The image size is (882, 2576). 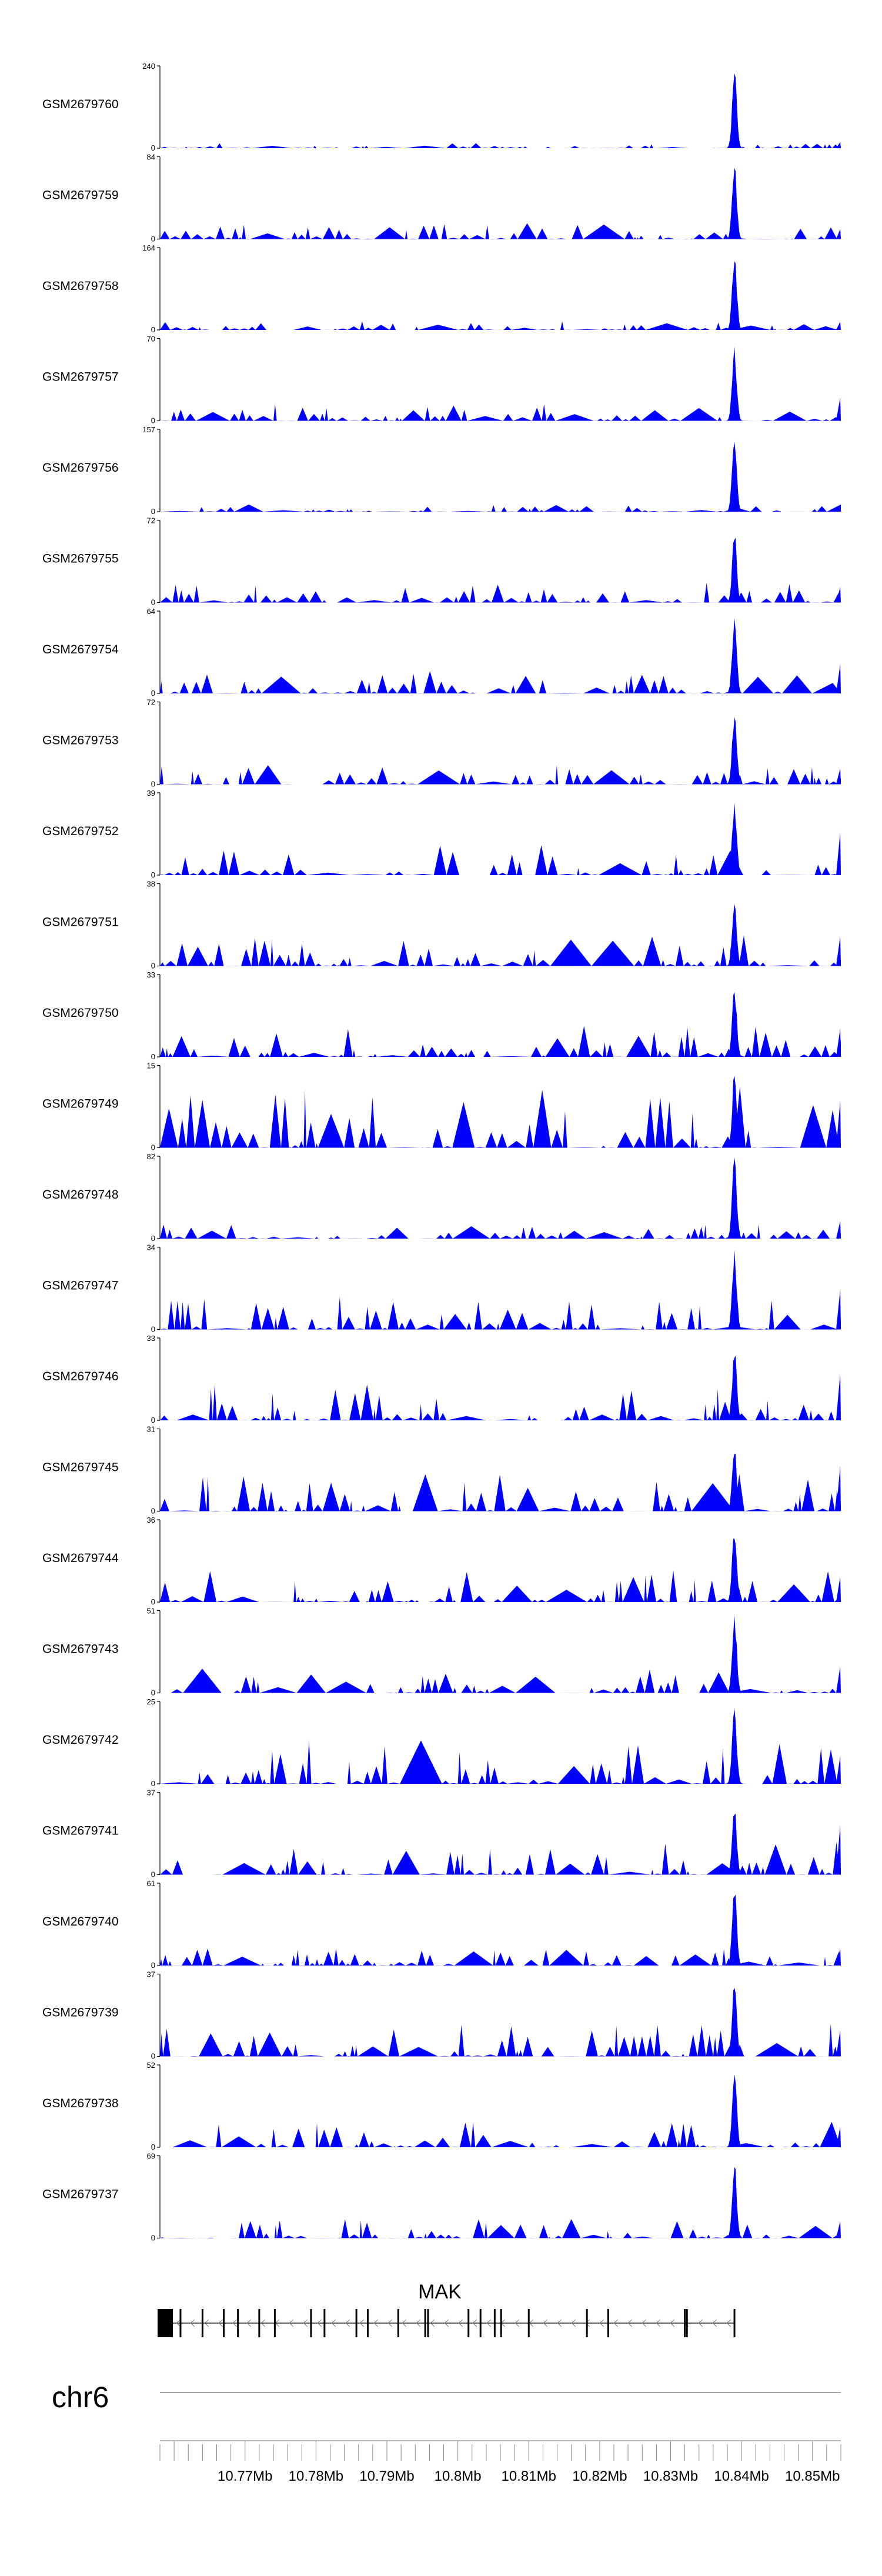 I want to click on track-GSM2679739: GSM2679739 37 0, so click(x=441, y=2015).